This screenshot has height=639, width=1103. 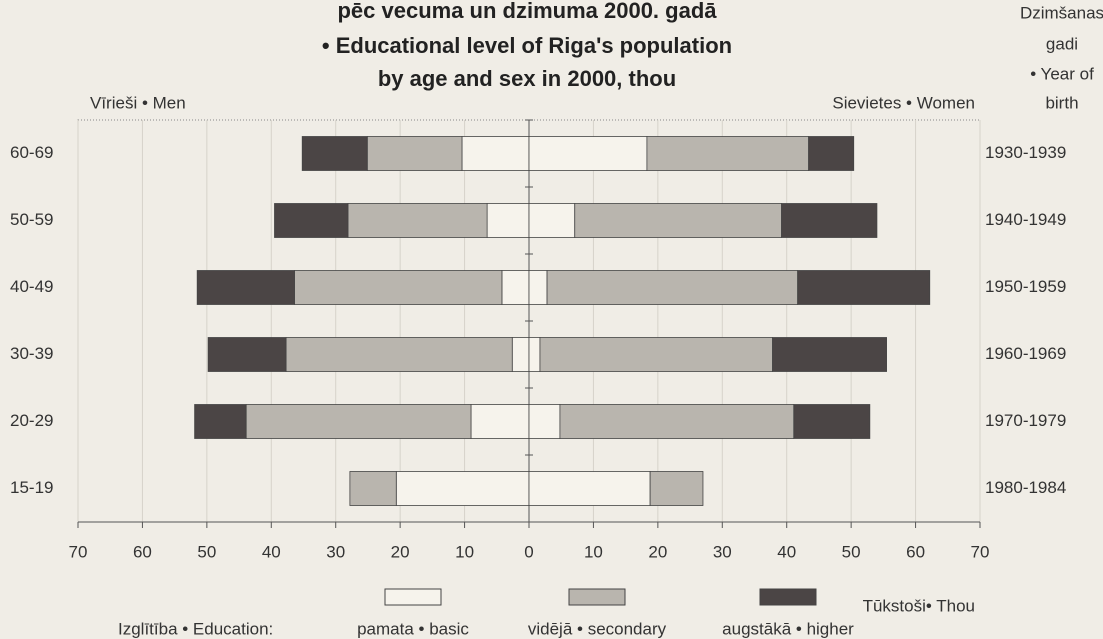 What do you see at coordinates (528, 551) in the screenshot?
I see `x-tick-label: 0` at bounding box center [528, 551].